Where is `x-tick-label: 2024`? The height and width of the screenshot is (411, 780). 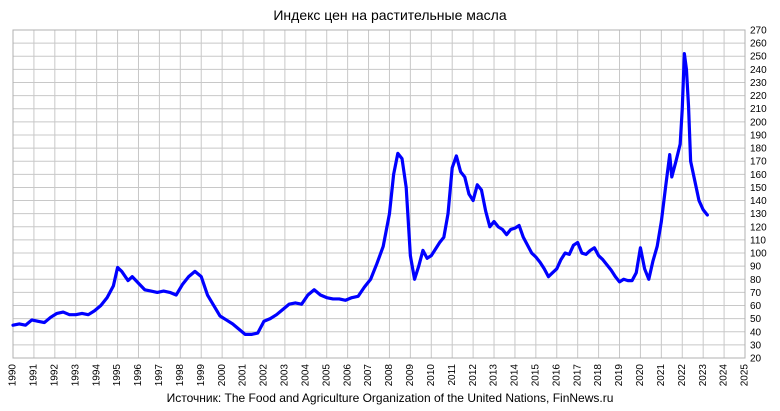 x-tick-label: 2024 is located at coordinates (724, 375).